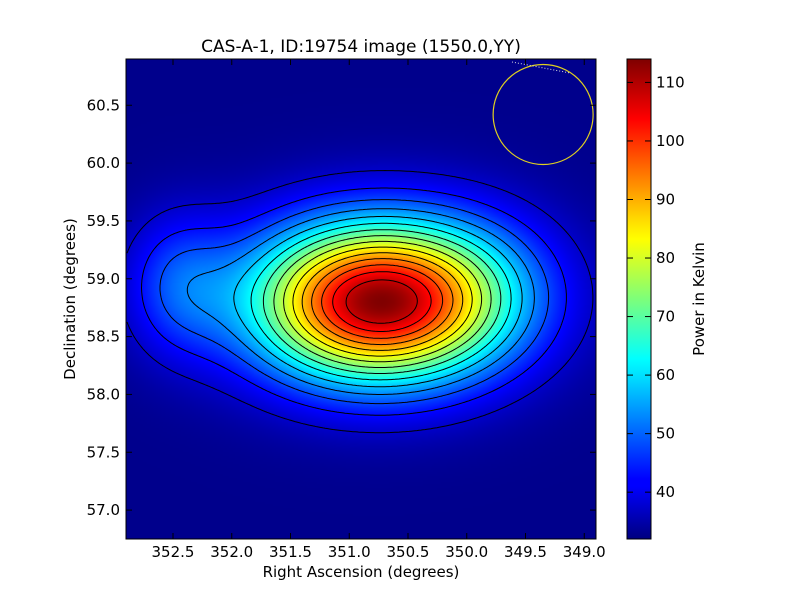 This screenshot has width=800, height=600. What do you see at coordinates (543, 114) in the screenshot?
I see `beam-ellipse` at bounding box center [543, 114].